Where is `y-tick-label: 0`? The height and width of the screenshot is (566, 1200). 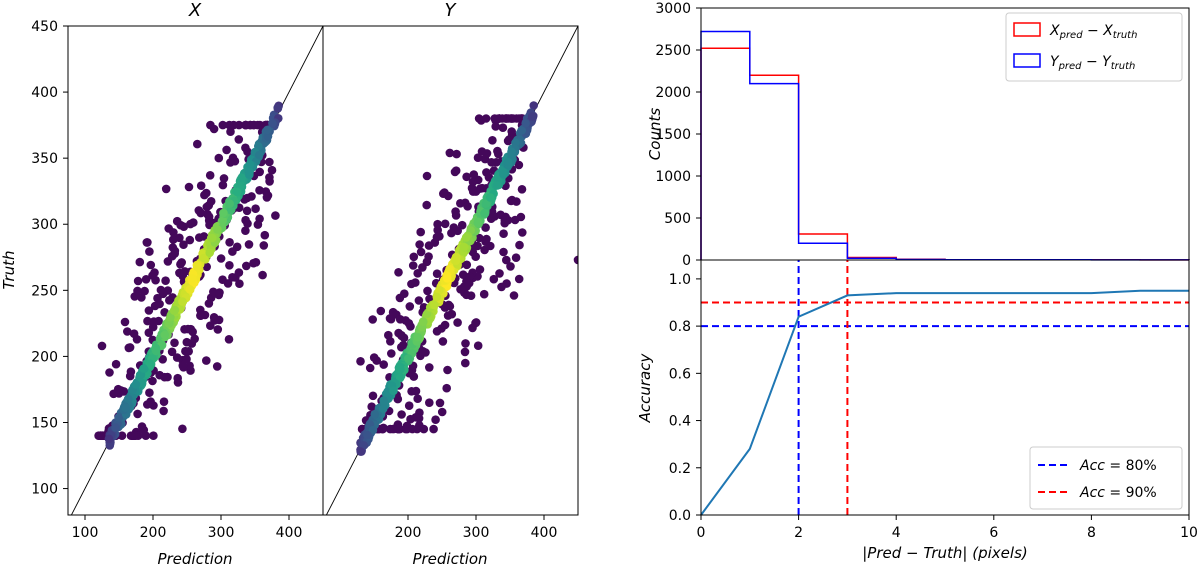
y-tick-label: 0 is located at coordinates (686, 261).